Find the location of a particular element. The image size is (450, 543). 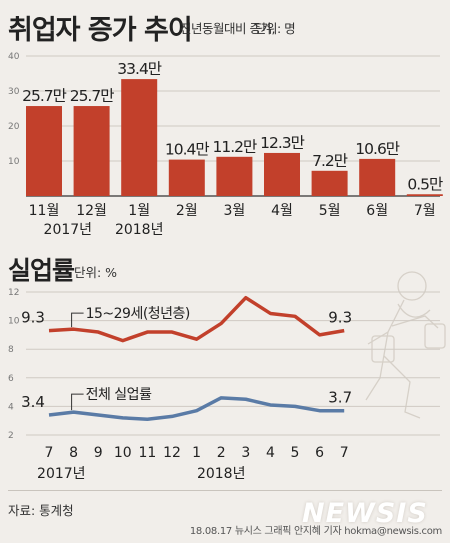

youth-label-leader is located at coordinates (77, 320).